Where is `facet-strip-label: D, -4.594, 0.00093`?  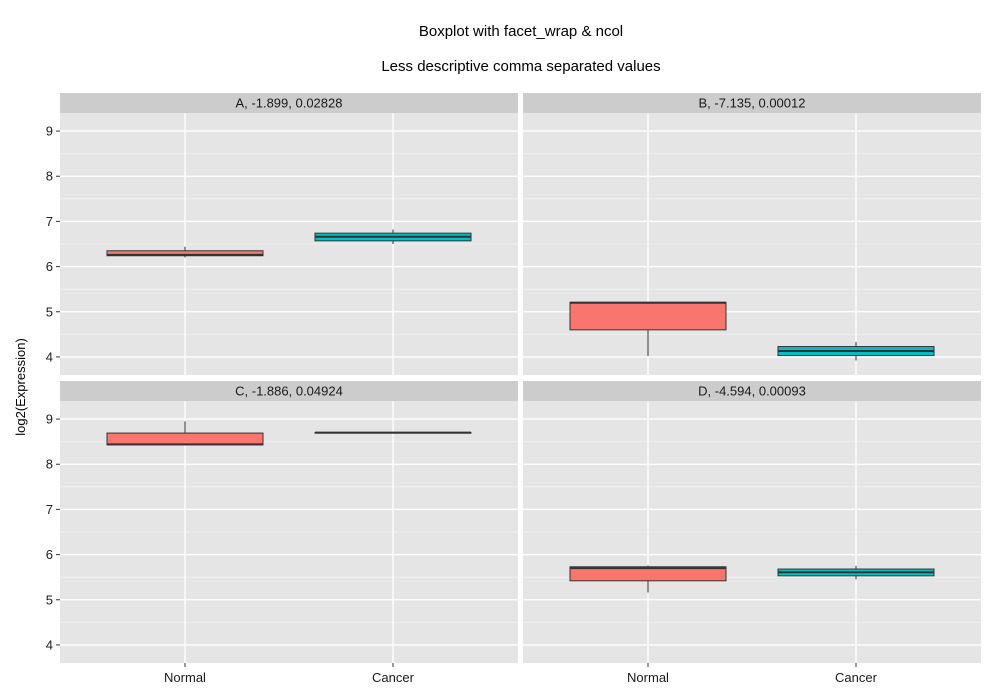
facet-strip-label: D, -4.594, 0.00093 is located at coordinates (752, 391).